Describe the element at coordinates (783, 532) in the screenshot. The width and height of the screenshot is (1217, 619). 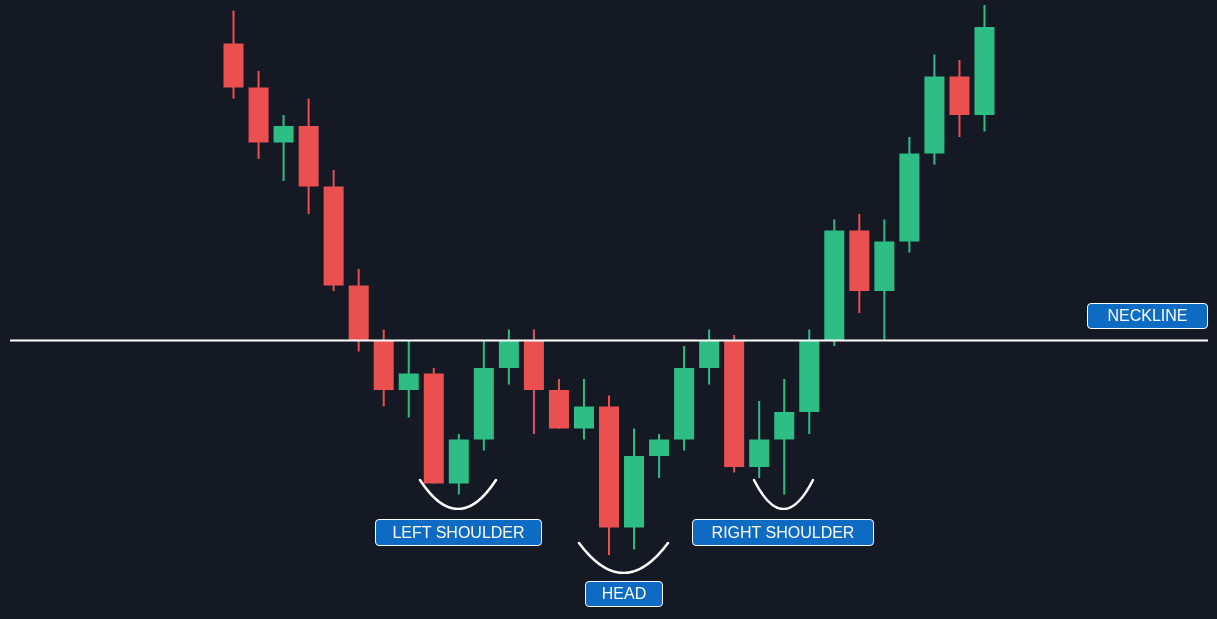
I see `annotation: RIGHT SHOULDER` at that location.